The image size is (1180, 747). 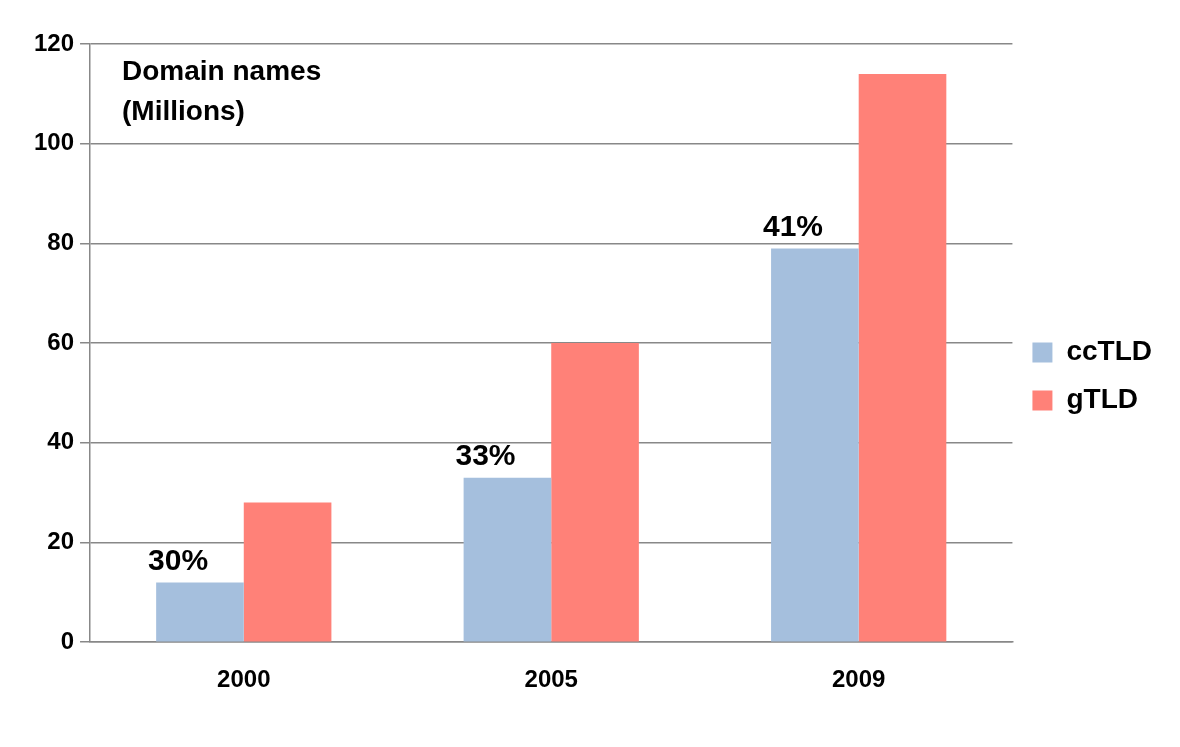 I want to click on y-tick-label: 80, so click(x=61, y=242).